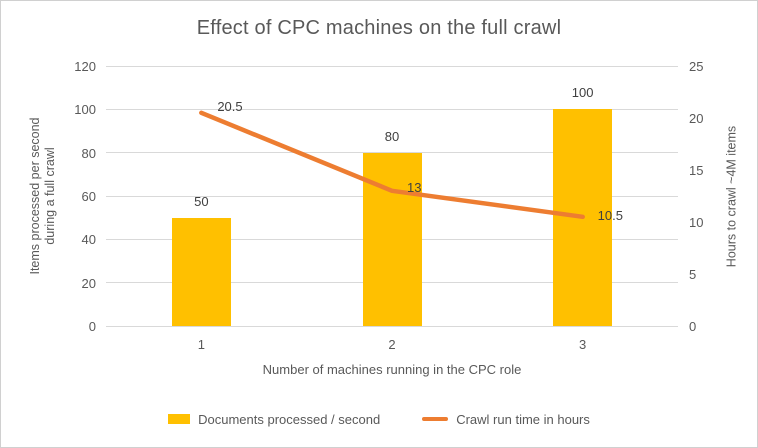 Image resolution: width=758 pixels, height=448 pixels. I want to click on right-axis-tick: 20, so click(696, 118).